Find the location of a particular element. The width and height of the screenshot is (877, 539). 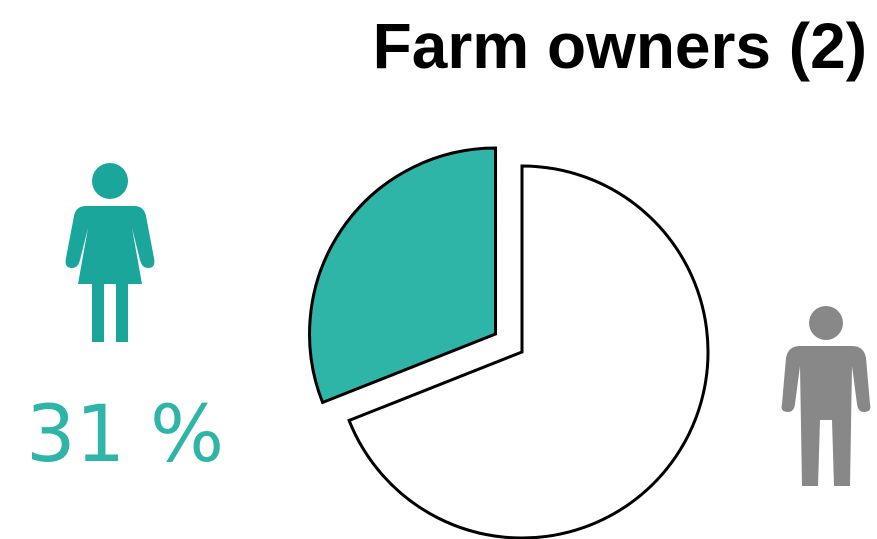

female-percent-label: 31 % is located at coordinates (125, 435).